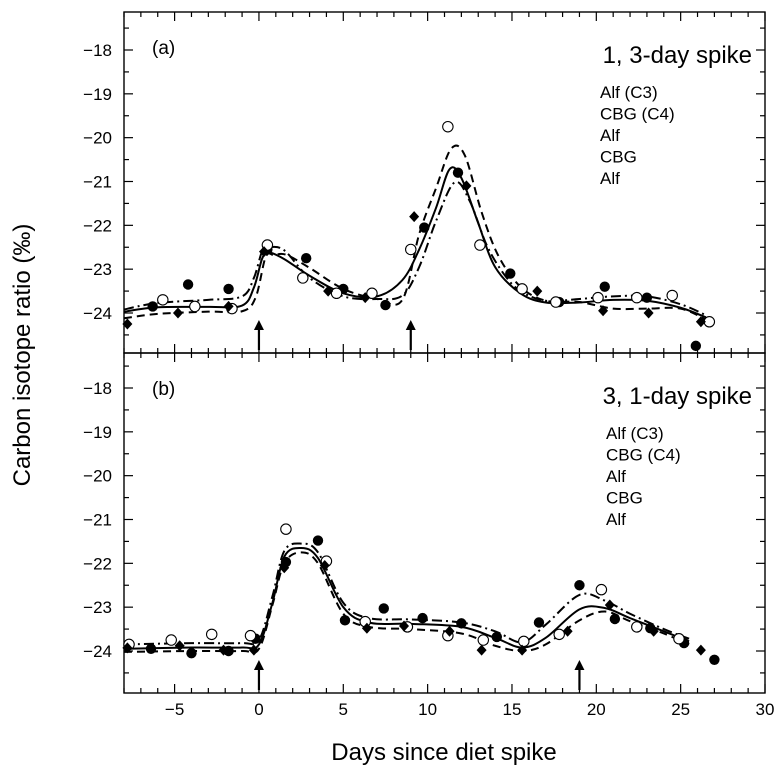 The width and height of the screenshot is (777, 773). Describe the element at coordinates (680, 709) in the screenshot. I see `x-tick-label: 25` at that location.